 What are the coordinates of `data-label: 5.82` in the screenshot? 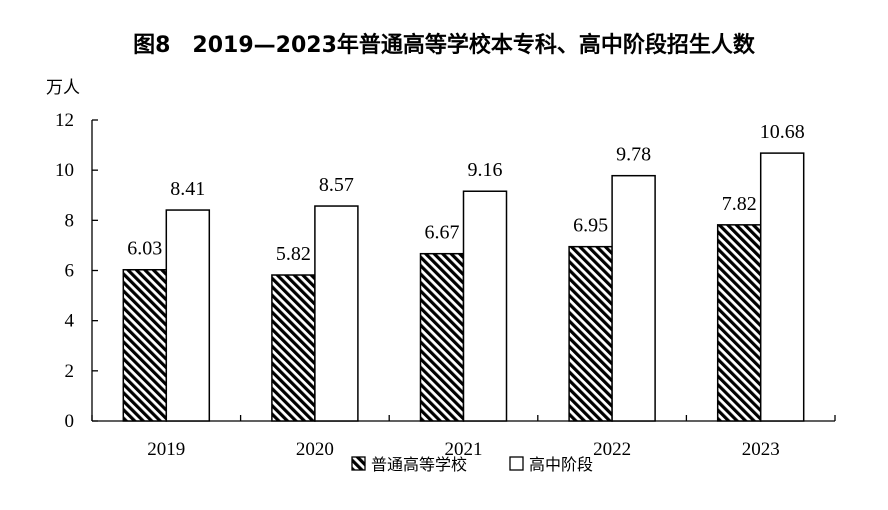 It's located at (293, 254).